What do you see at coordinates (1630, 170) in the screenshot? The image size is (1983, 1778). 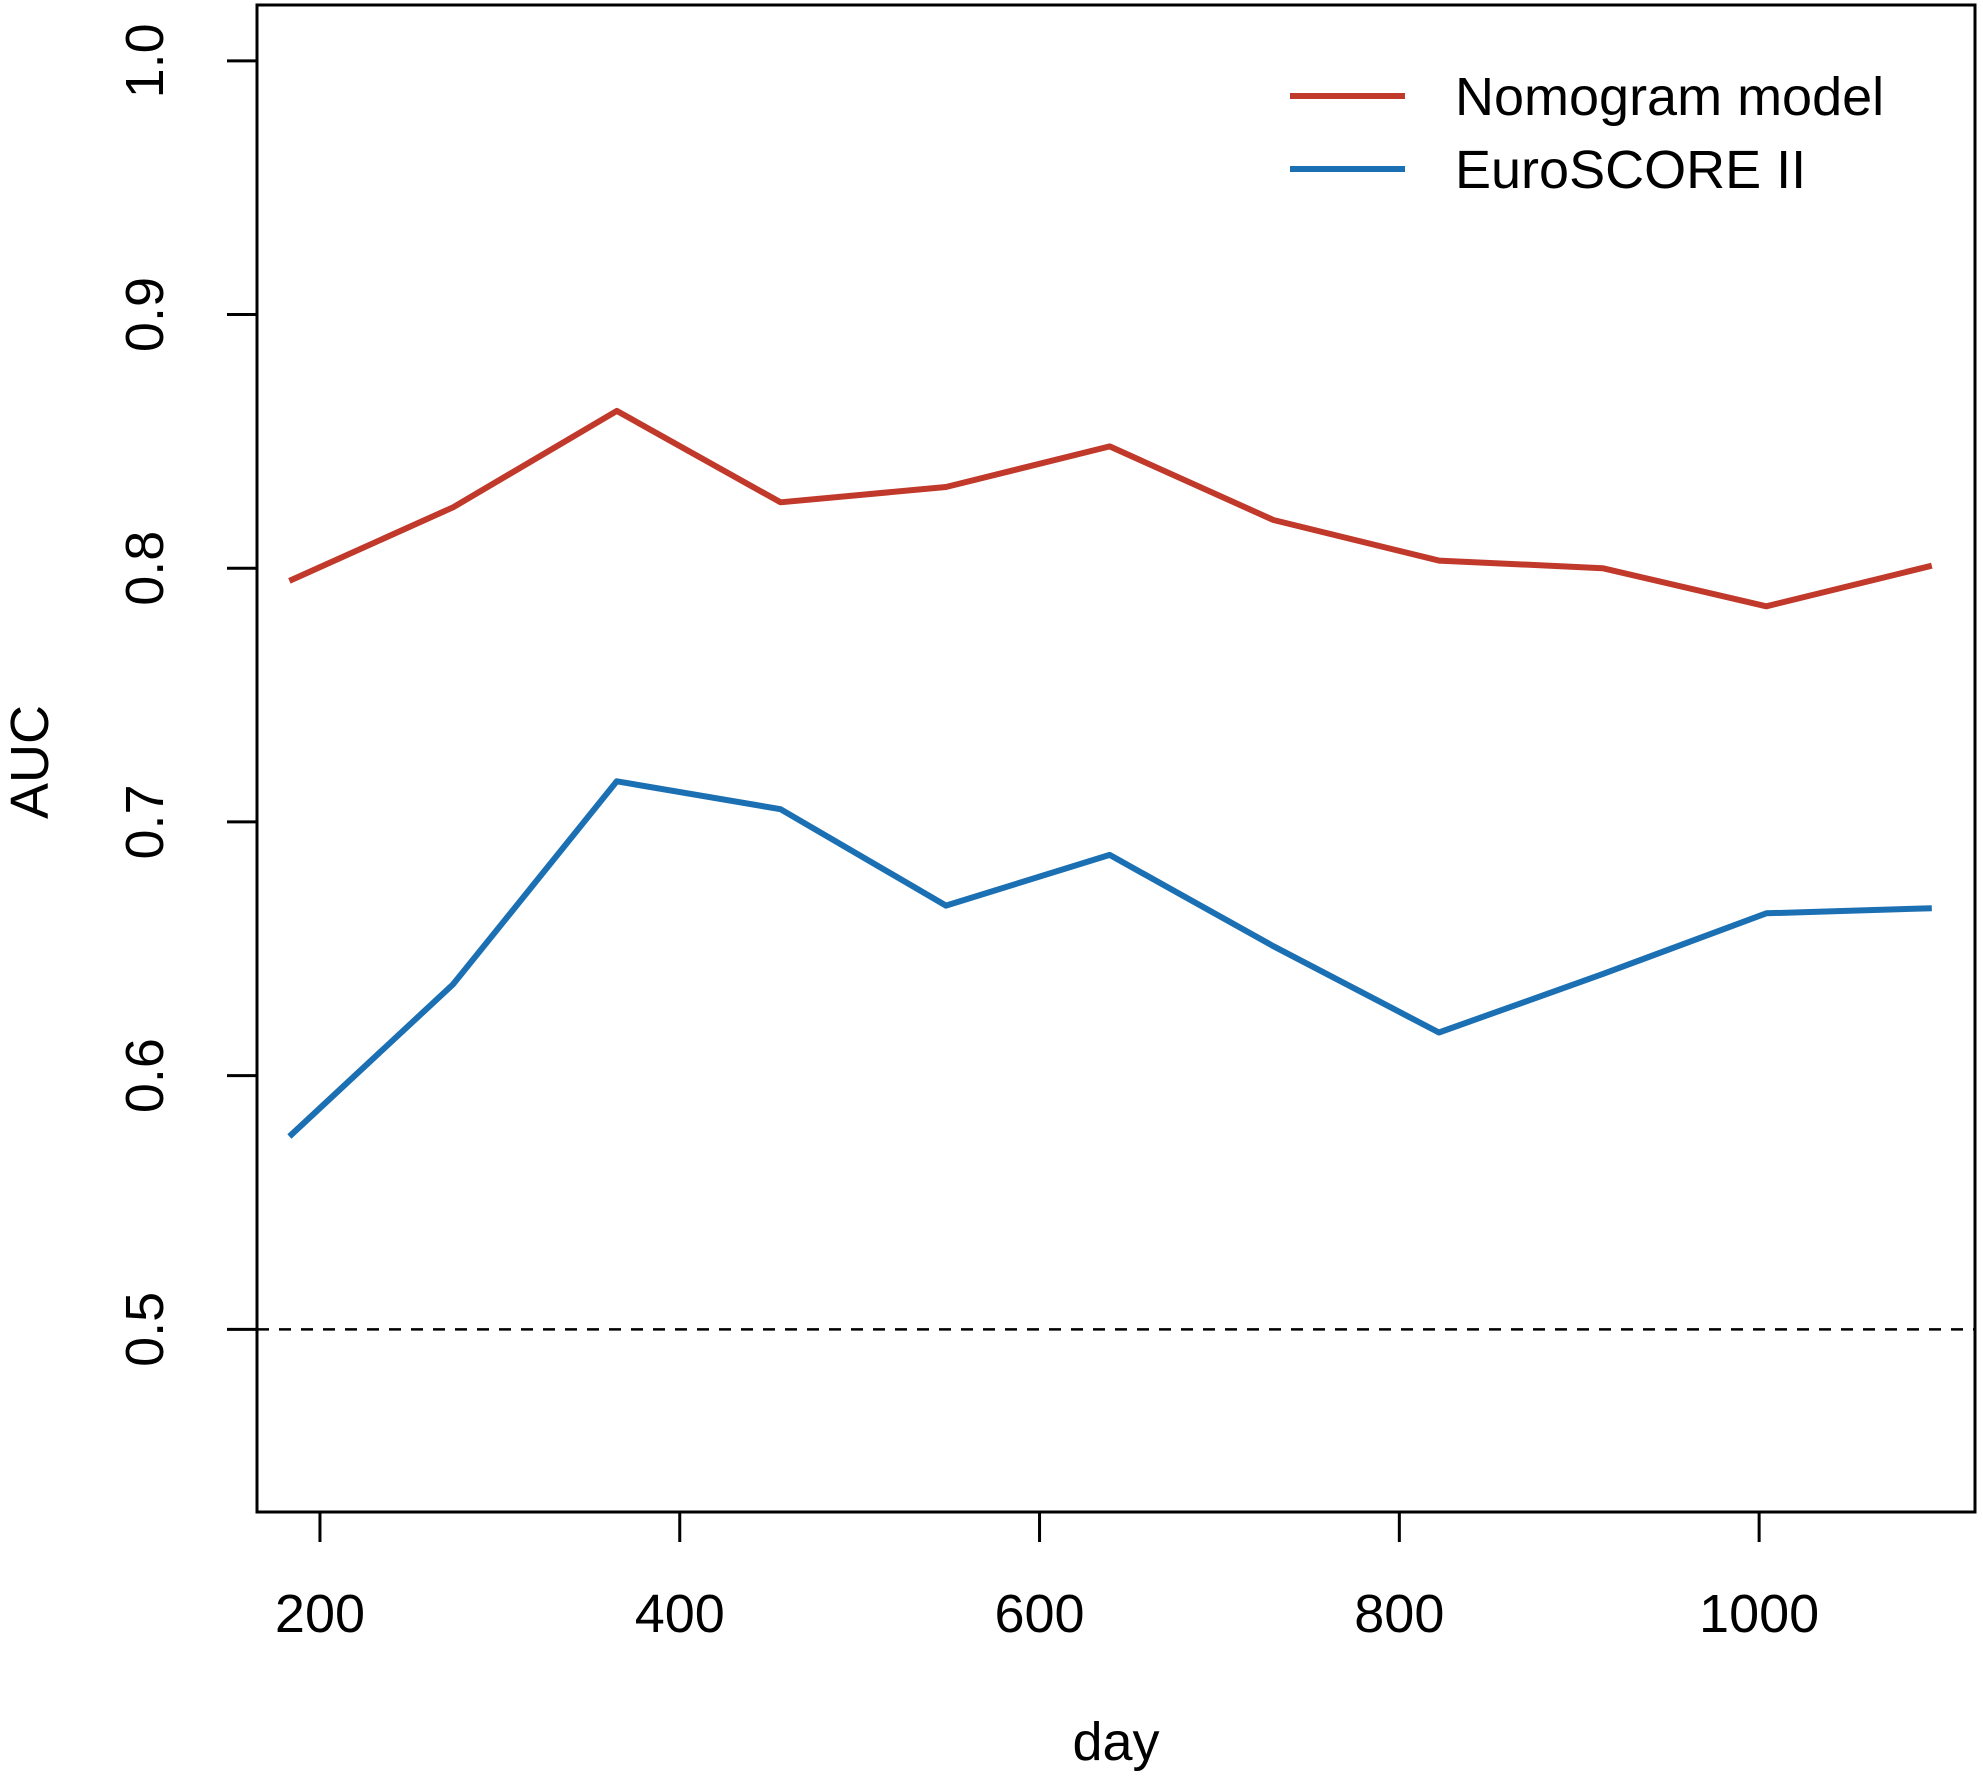 I see `legend-label: EuroSCORE II` at bounding box center [1630, 170].